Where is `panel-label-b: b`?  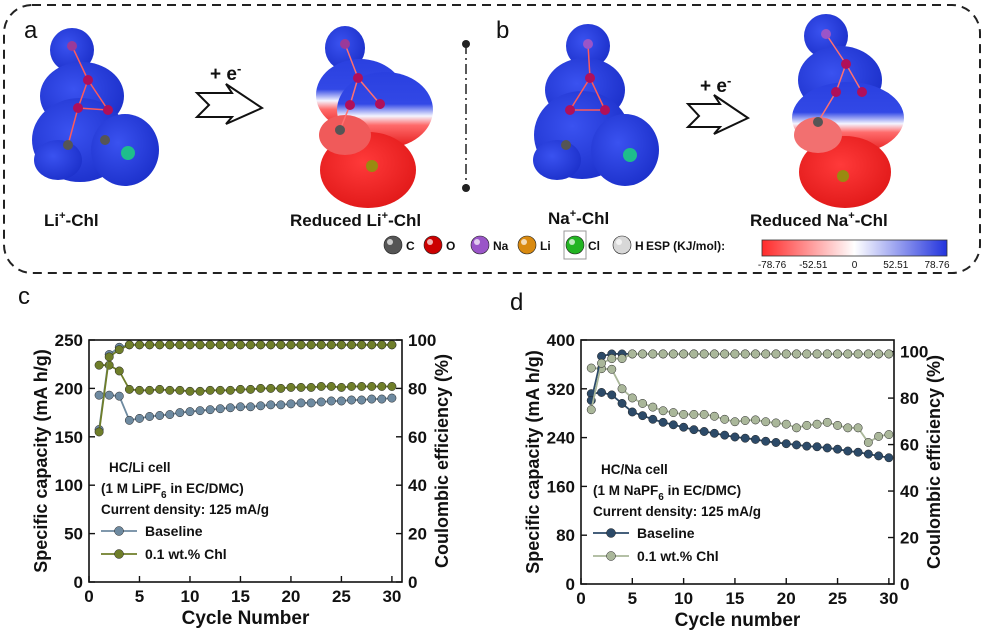 panel-label-b: b is located at coordinates (502, 30).